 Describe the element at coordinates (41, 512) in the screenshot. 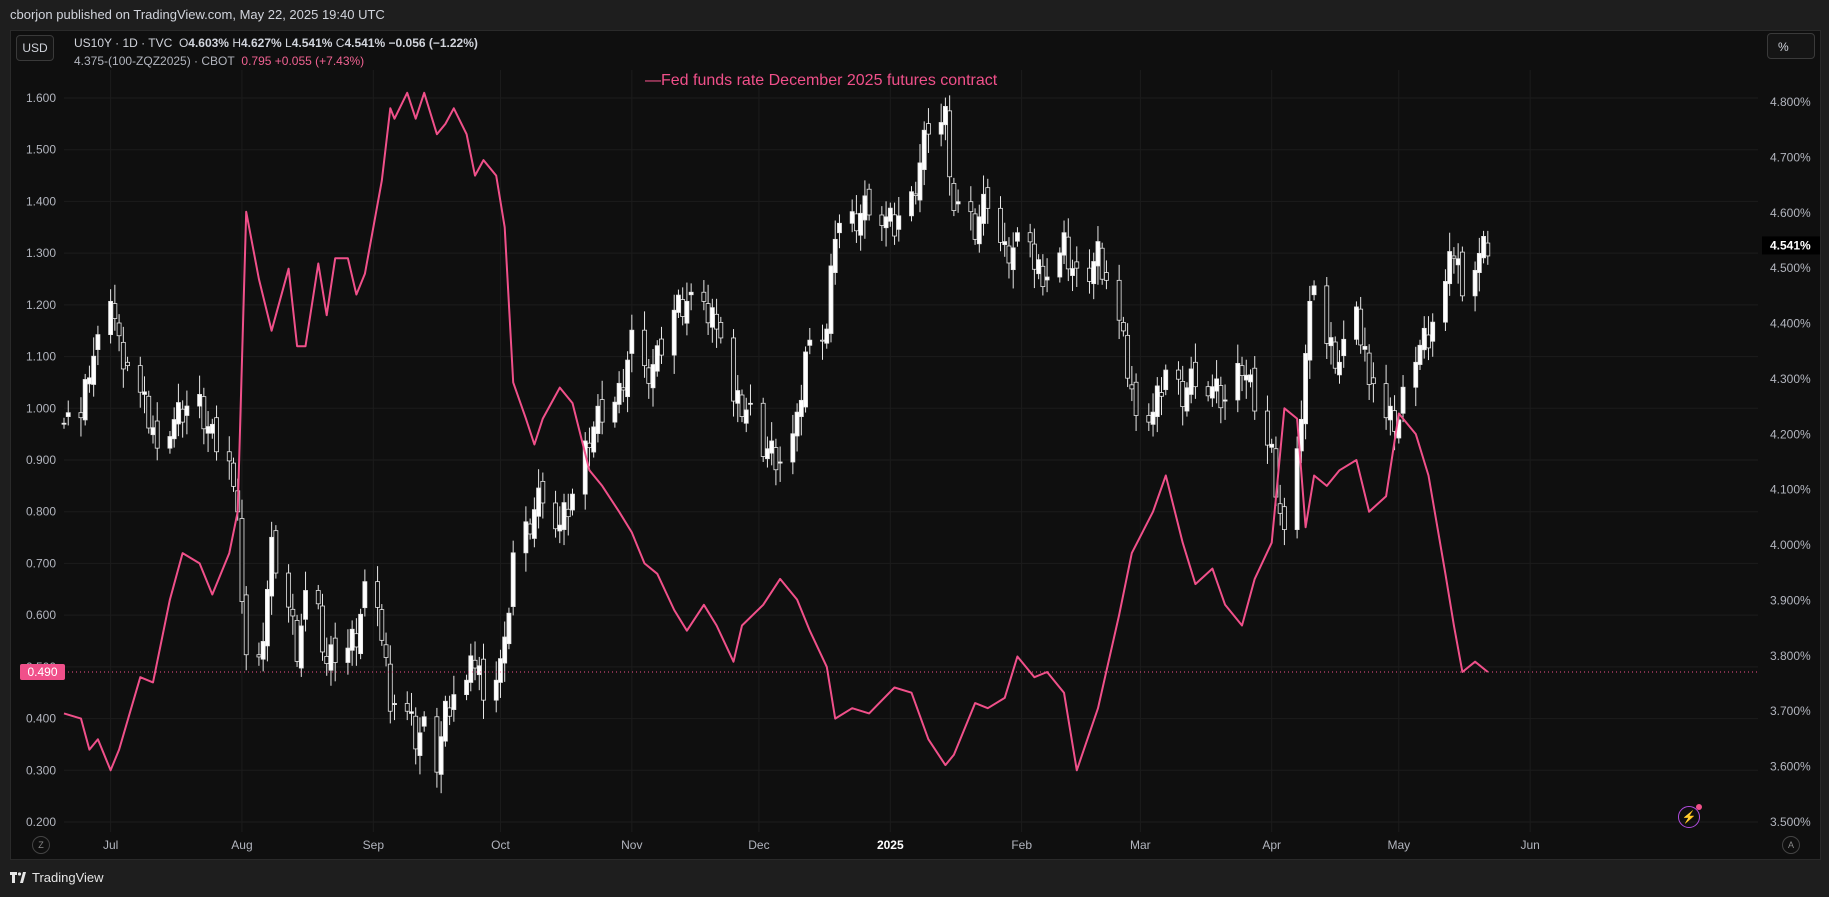

I see `left-tick-label: 0.800` at that location.